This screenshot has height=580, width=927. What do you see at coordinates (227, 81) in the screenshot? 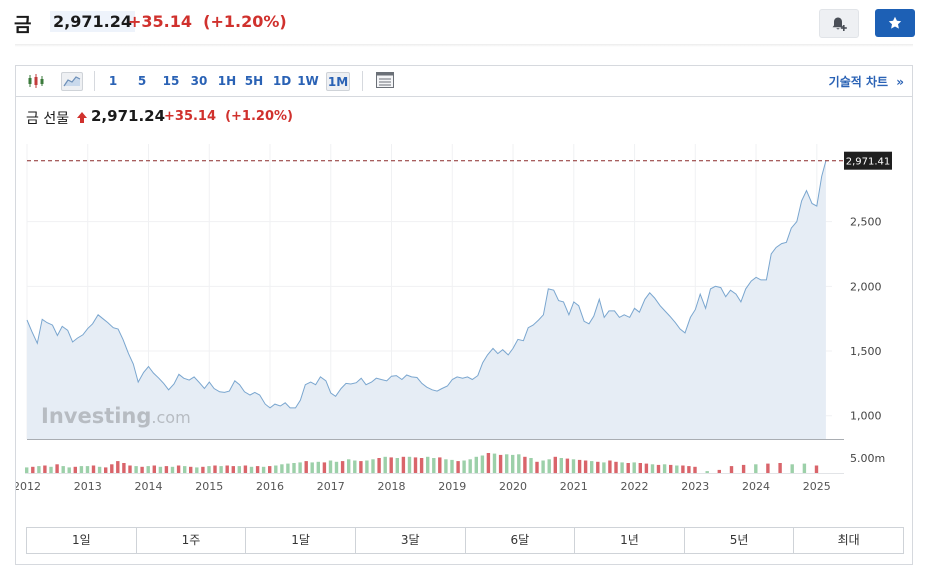
I see `interval-button: 1H` at bounding box center [227, 81].